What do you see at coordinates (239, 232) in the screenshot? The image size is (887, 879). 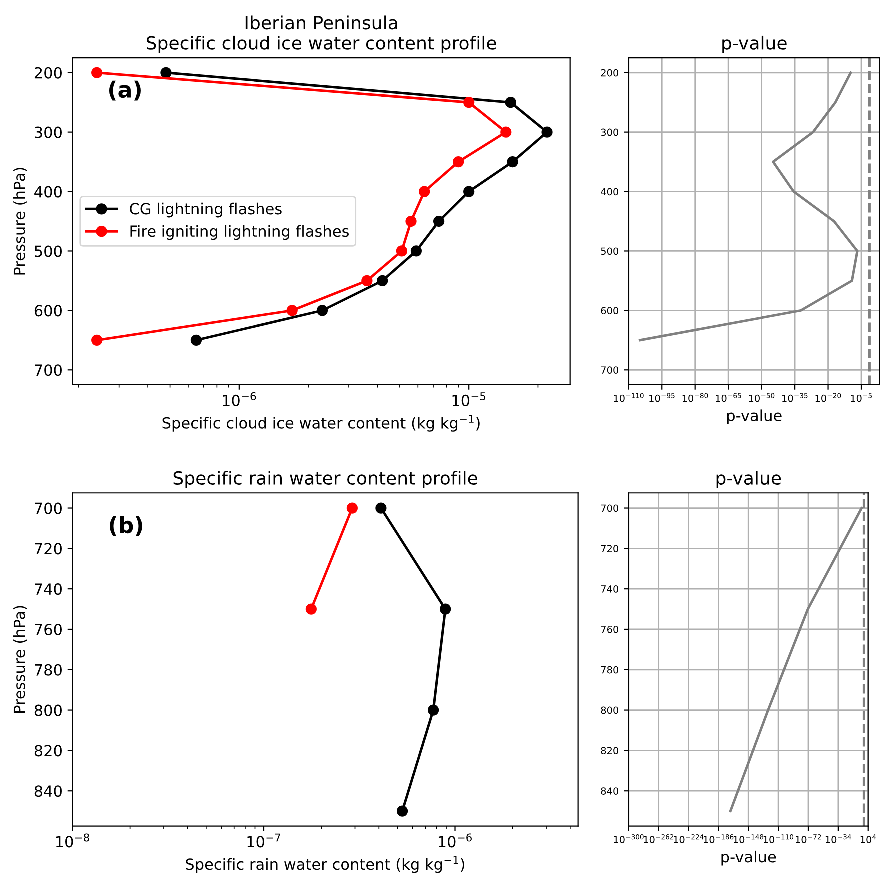 I see `legend-label: Fire igniting lightning flashes` at bounding box center [239, 232].